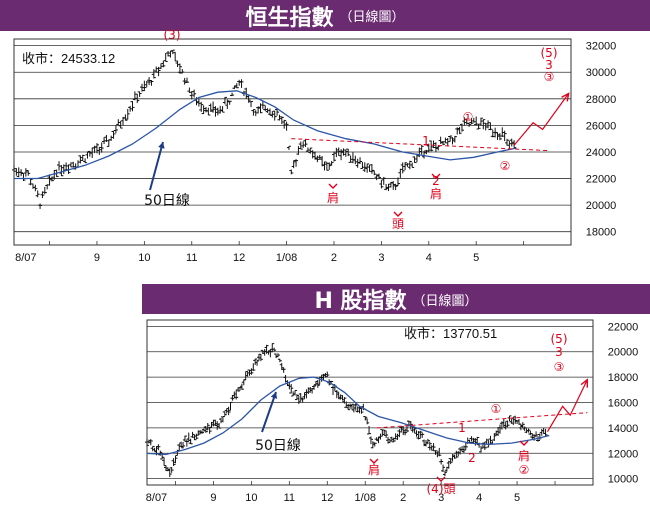  I want to click on close-value-label: 收市：13770.51, so click(450, 333).